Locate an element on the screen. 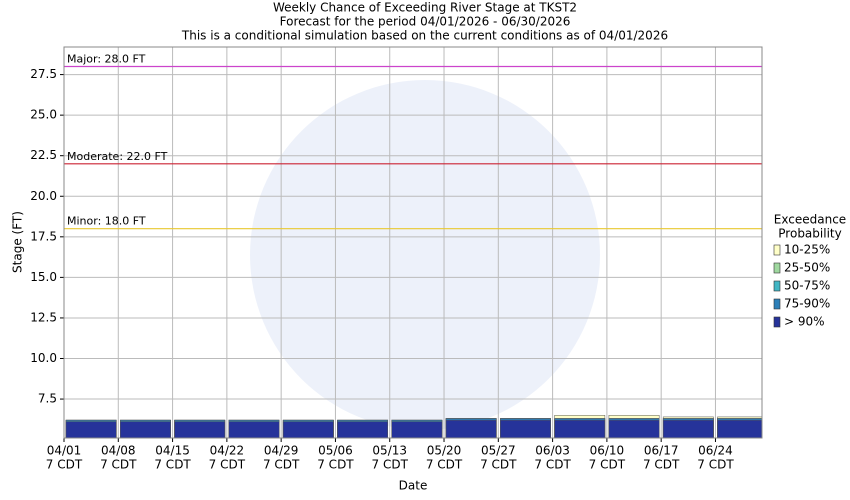  x-tick-label: 06/24 is located at coordinates (715, 451).